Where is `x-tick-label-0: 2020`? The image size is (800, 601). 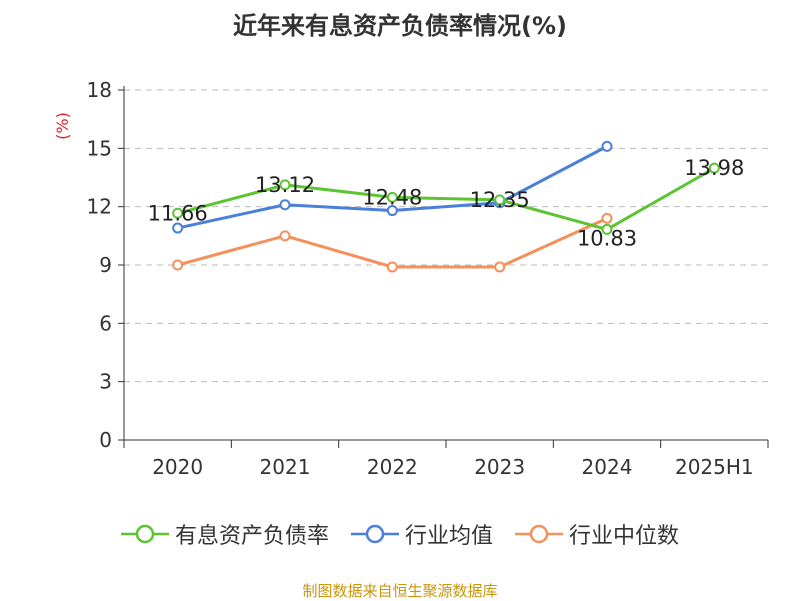 x-tick-label-0: 2020 is located at coordinates (177, 467).